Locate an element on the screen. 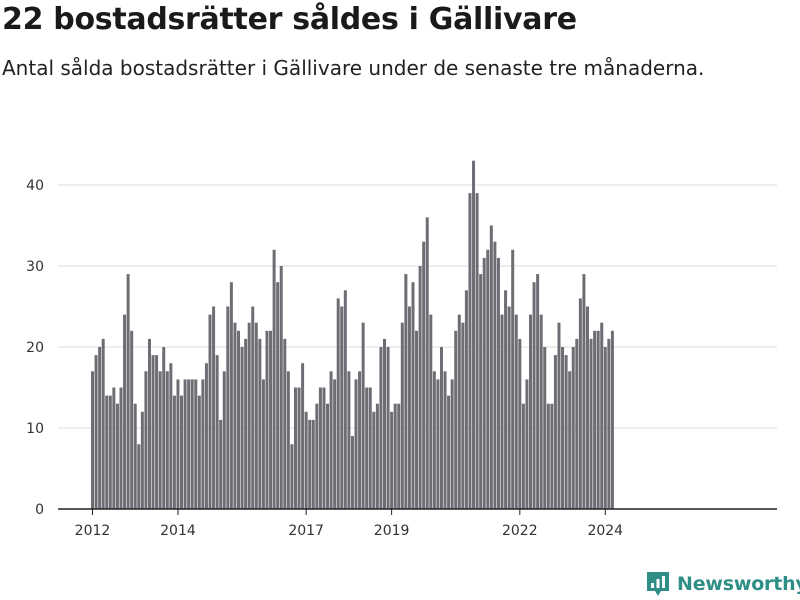 Image resolution: width=800 pixels, height=600 pixels. last-value-label: 22 is located at coordinates (616, 2).